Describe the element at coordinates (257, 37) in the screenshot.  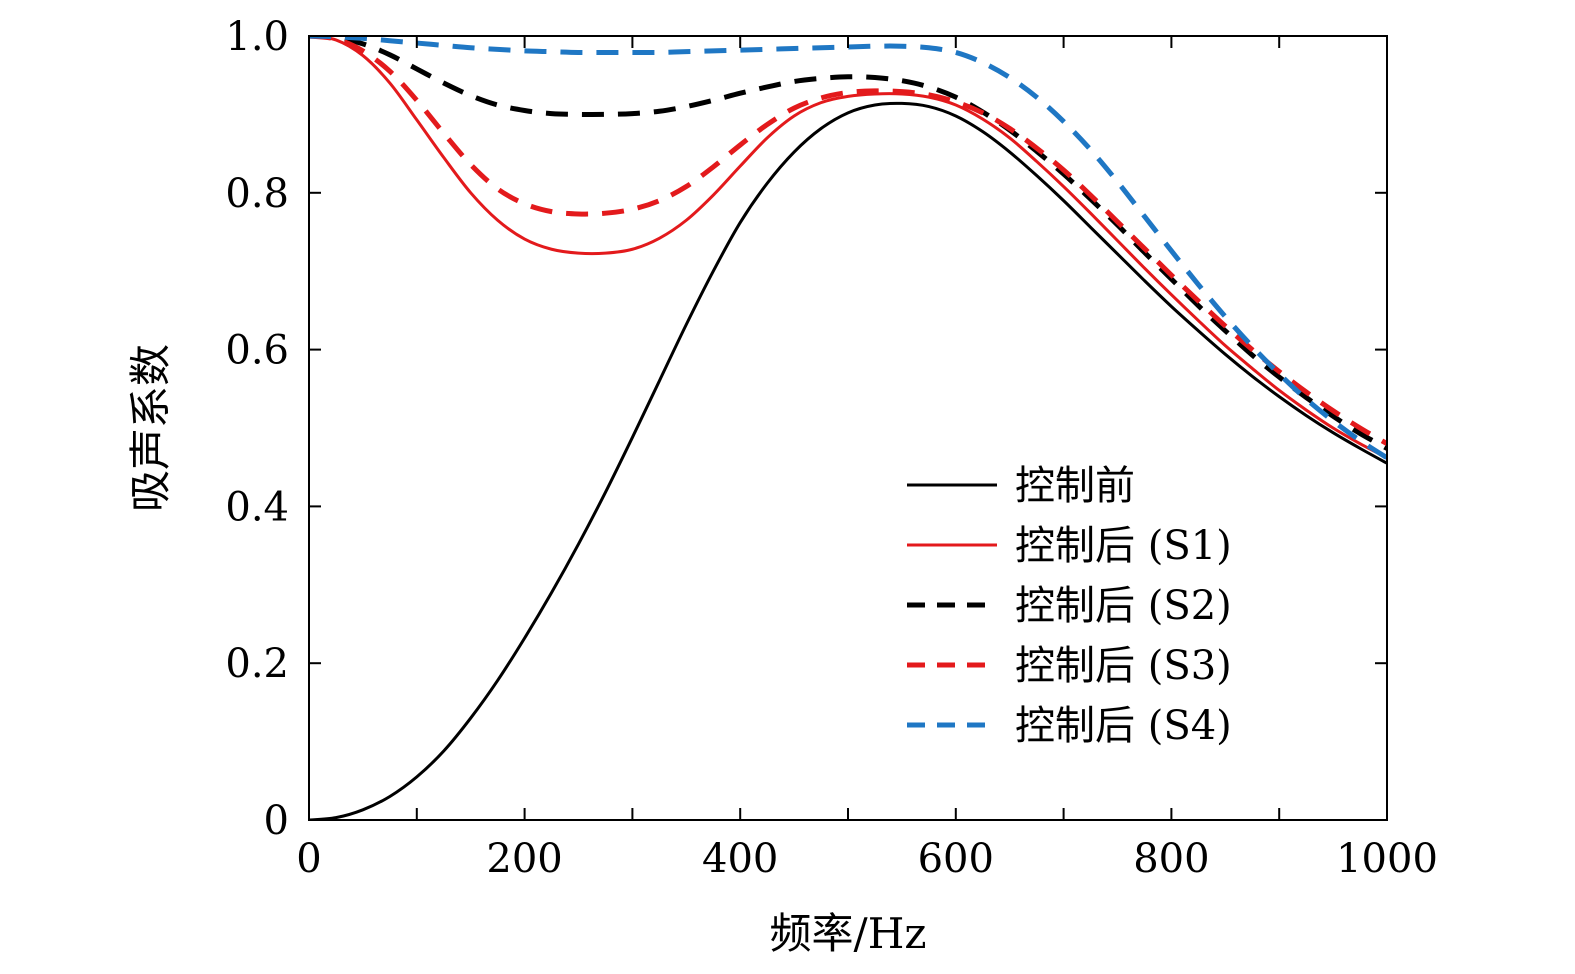
I see `y-tick-label: 1.0` at that location.